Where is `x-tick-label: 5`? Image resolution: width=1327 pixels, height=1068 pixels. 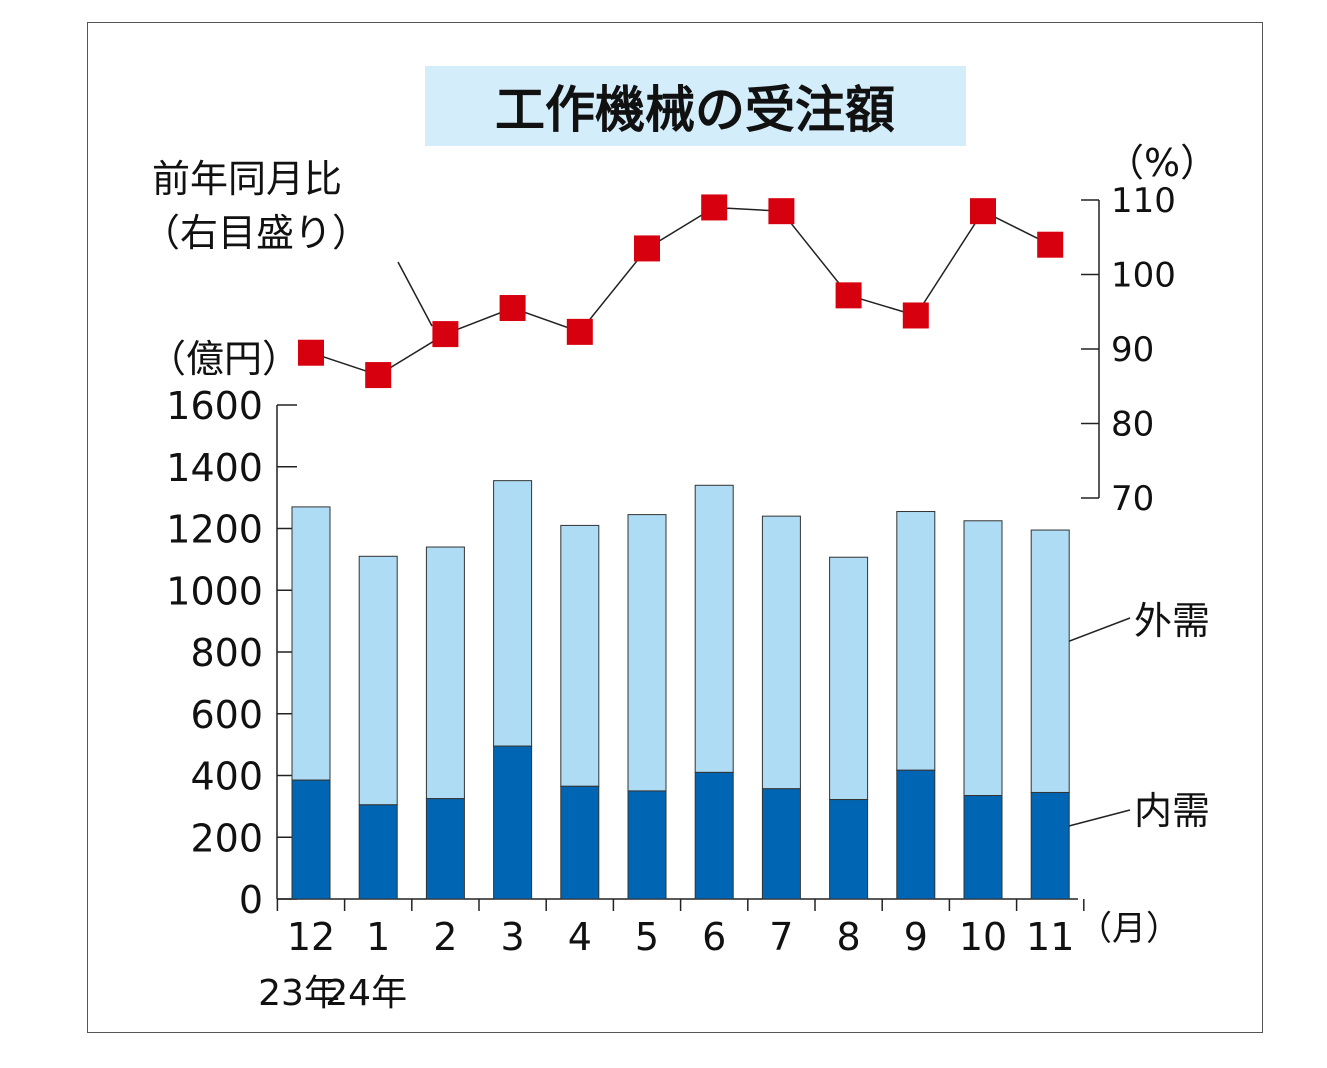 x-tick-label: 5 is located at coordinates (647, 937).